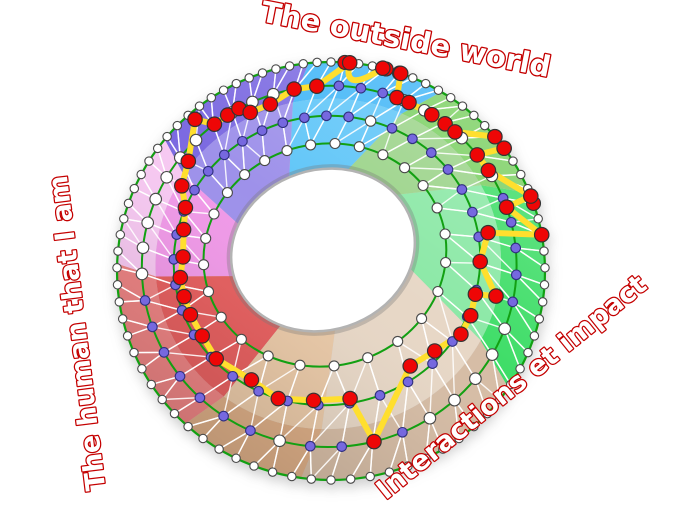 Image resolution: width=677 pixels, height=511 pixels. I want to click on hole, so click(323, 250).